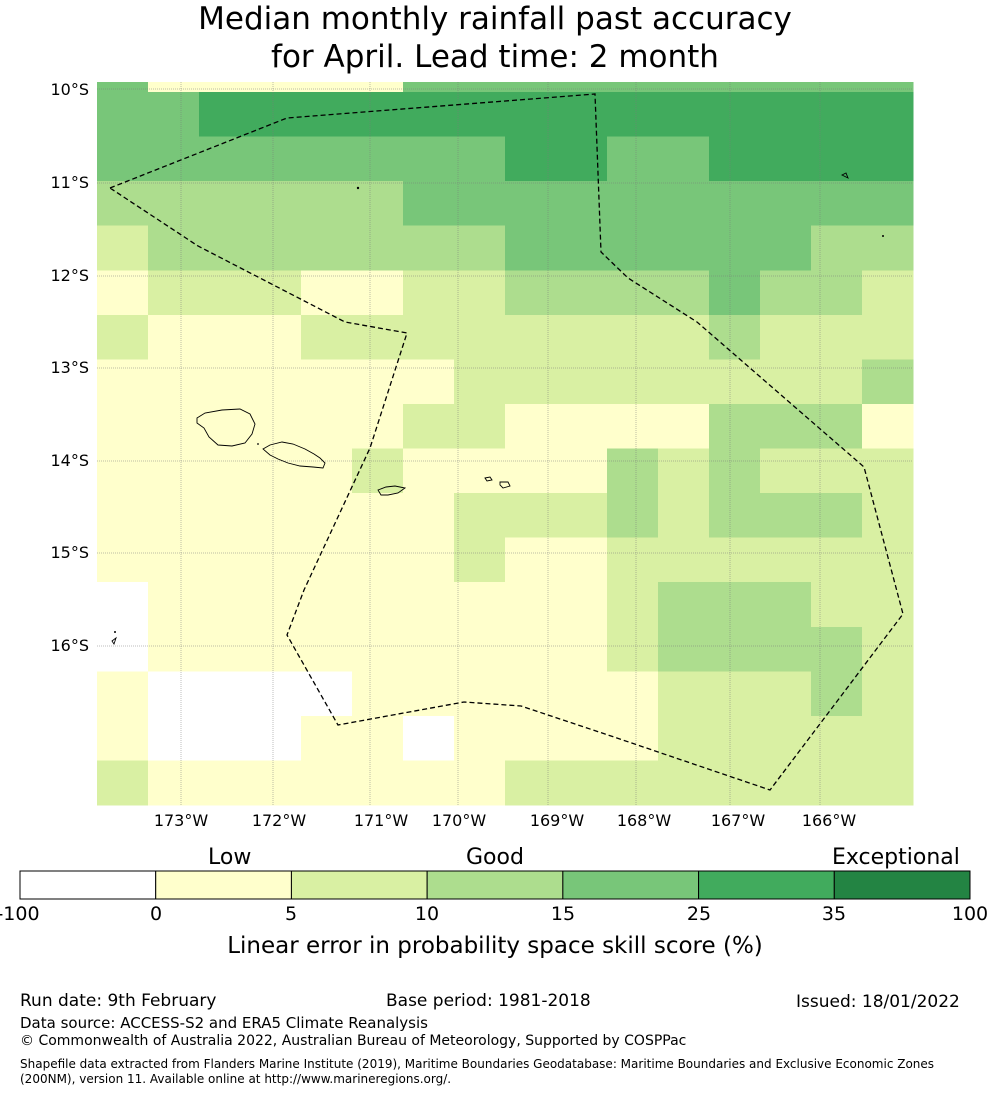  I want to click on lat-label: 11°S, so click(69, 182).